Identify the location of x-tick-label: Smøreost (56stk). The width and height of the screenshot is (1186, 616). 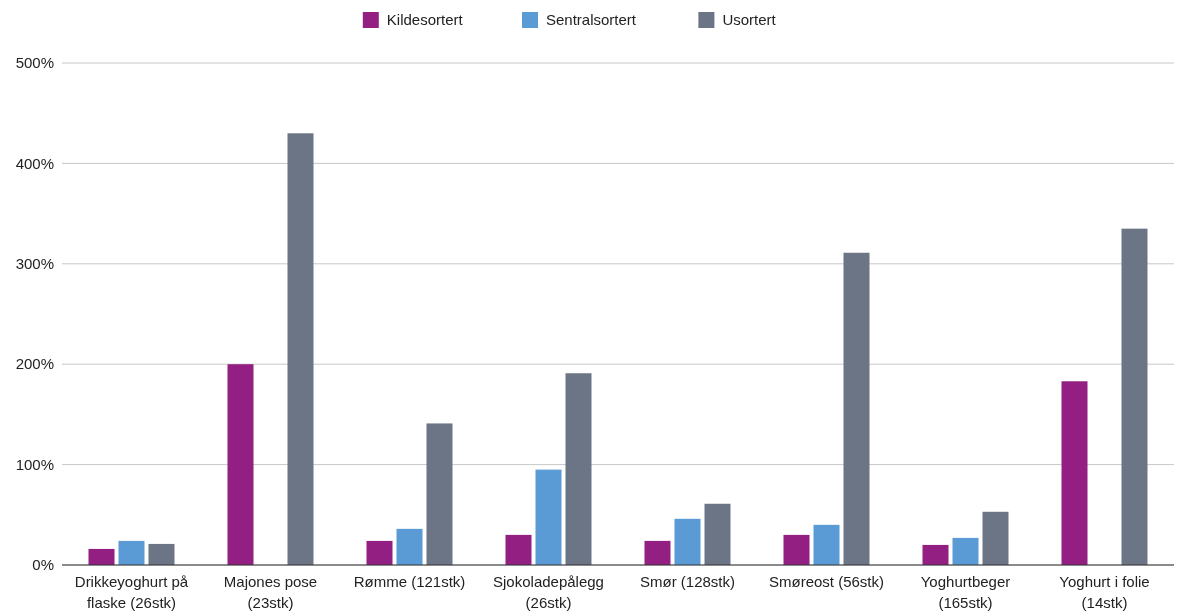
(826, 581).